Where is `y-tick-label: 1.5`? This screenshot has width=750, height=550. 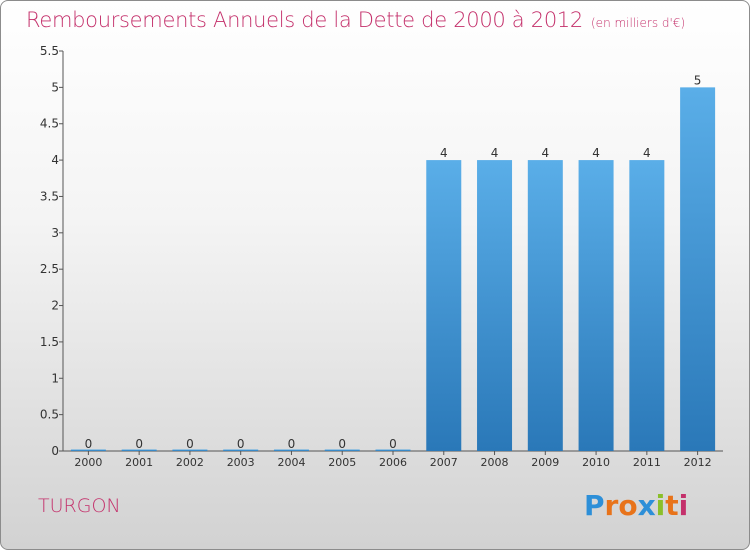 y-tick-label: 1.5 is located at coordinates (49, 342).